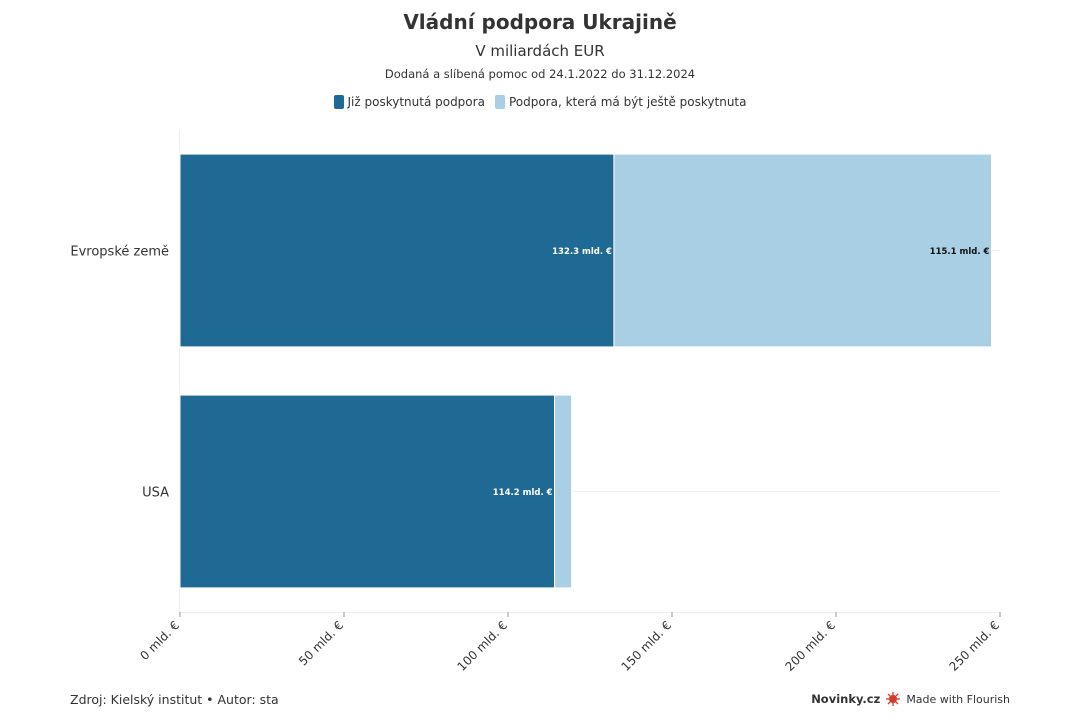 The height and width of the screenshot is (720, 1080). I want to click on flourish-icon, so click(893, 699).